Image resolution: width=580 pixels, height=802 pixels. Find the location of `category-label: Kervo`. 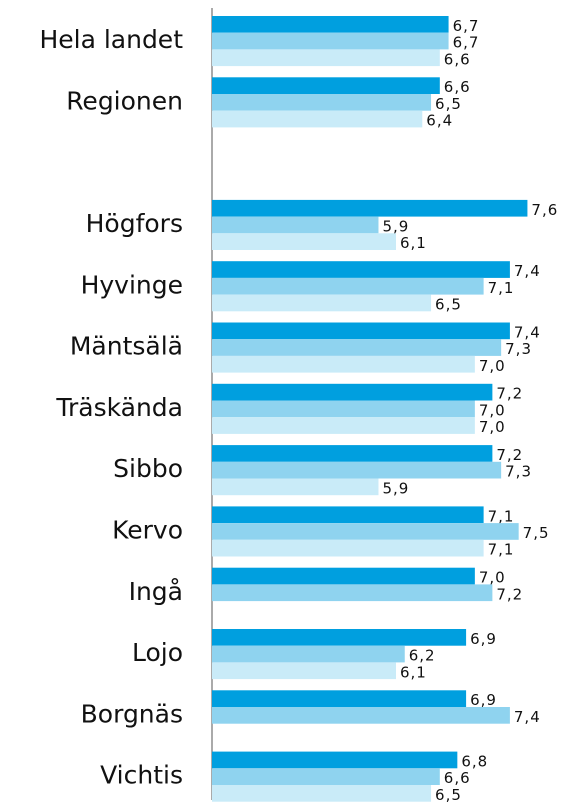

category-label: Kervo is located at coordinates (147, 529).